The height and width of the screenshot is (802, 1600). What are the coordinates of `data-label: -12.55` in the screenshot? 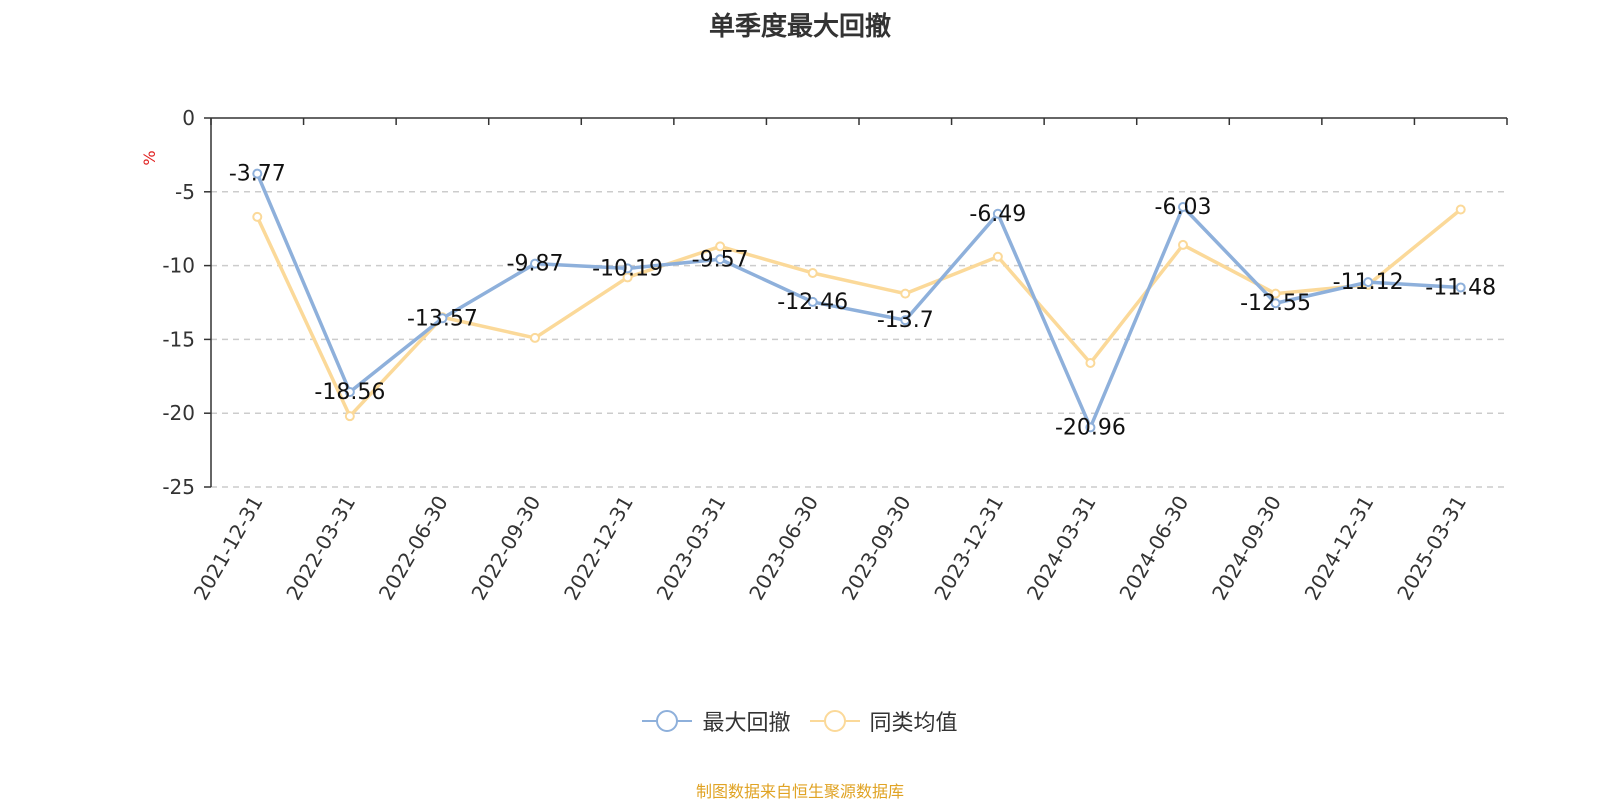 It's located at (1275, 303).